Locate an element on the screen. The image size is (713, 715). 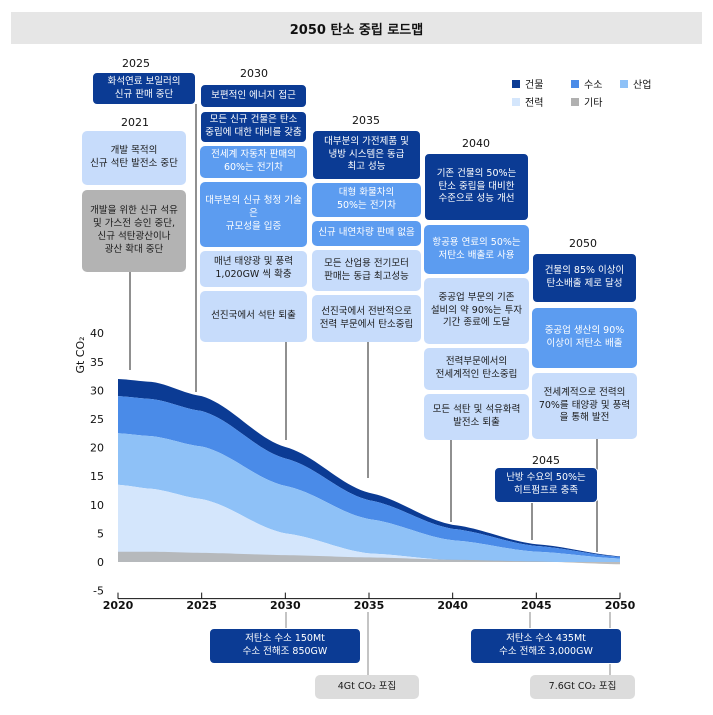
milestone-year-2045: 2045 is located at coordinates (546, 460).